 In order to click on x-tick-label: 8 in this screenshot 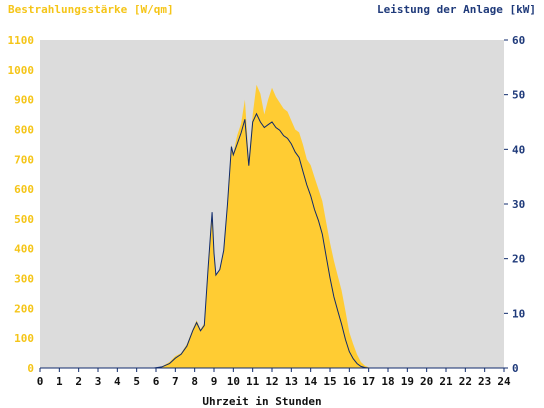, I will do `click(194, 381)`.